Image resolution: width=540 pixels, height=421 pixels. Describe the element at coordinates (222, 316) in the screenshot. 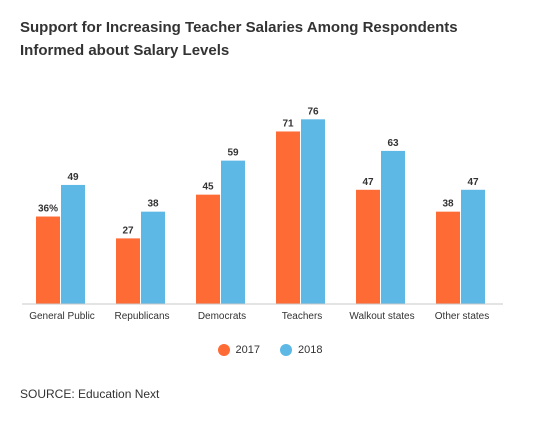

I see `x-tick-label-democrats: Democrats` at that location.